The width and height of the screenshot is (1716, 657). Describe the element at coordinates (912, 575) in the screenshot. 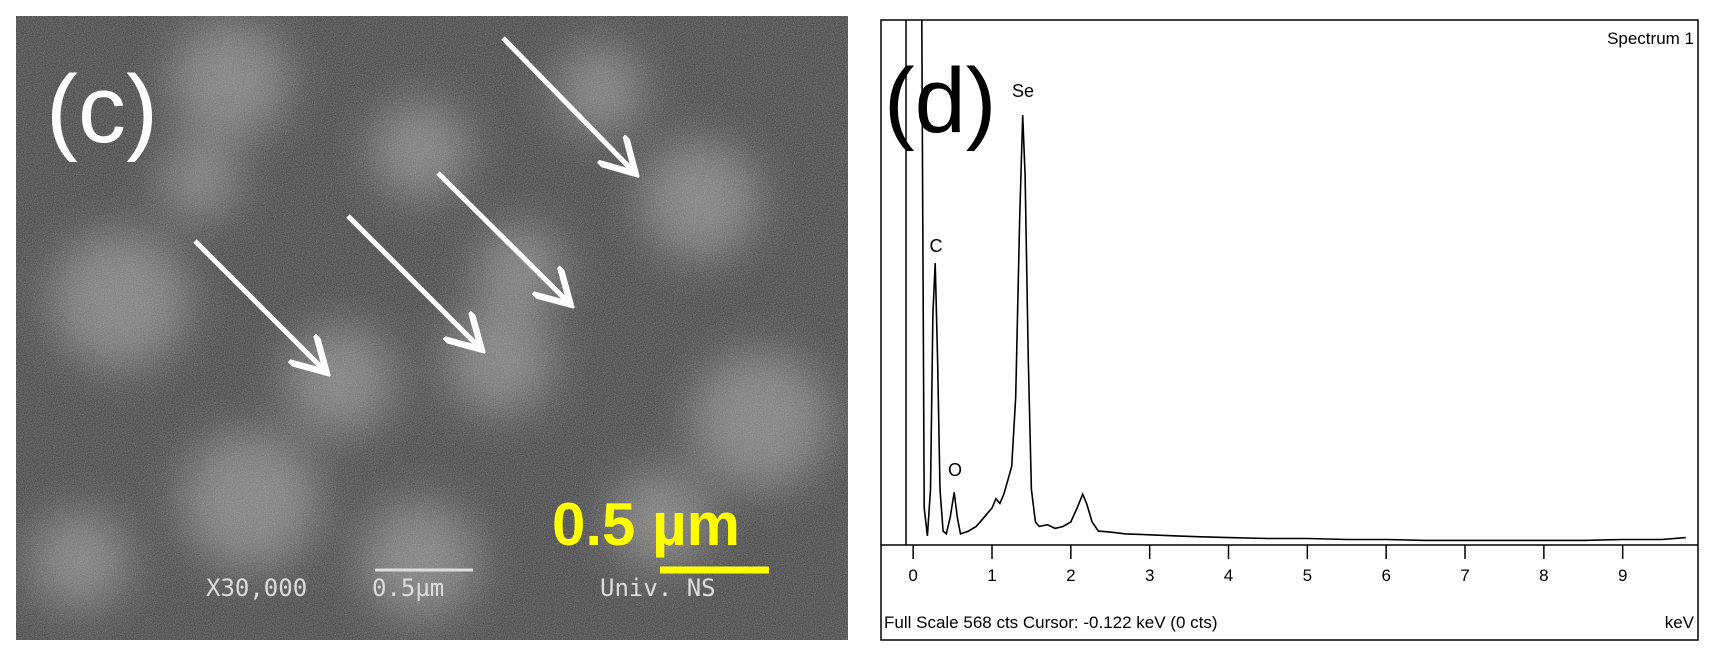

I see `x-tick-label: 0` at that location.